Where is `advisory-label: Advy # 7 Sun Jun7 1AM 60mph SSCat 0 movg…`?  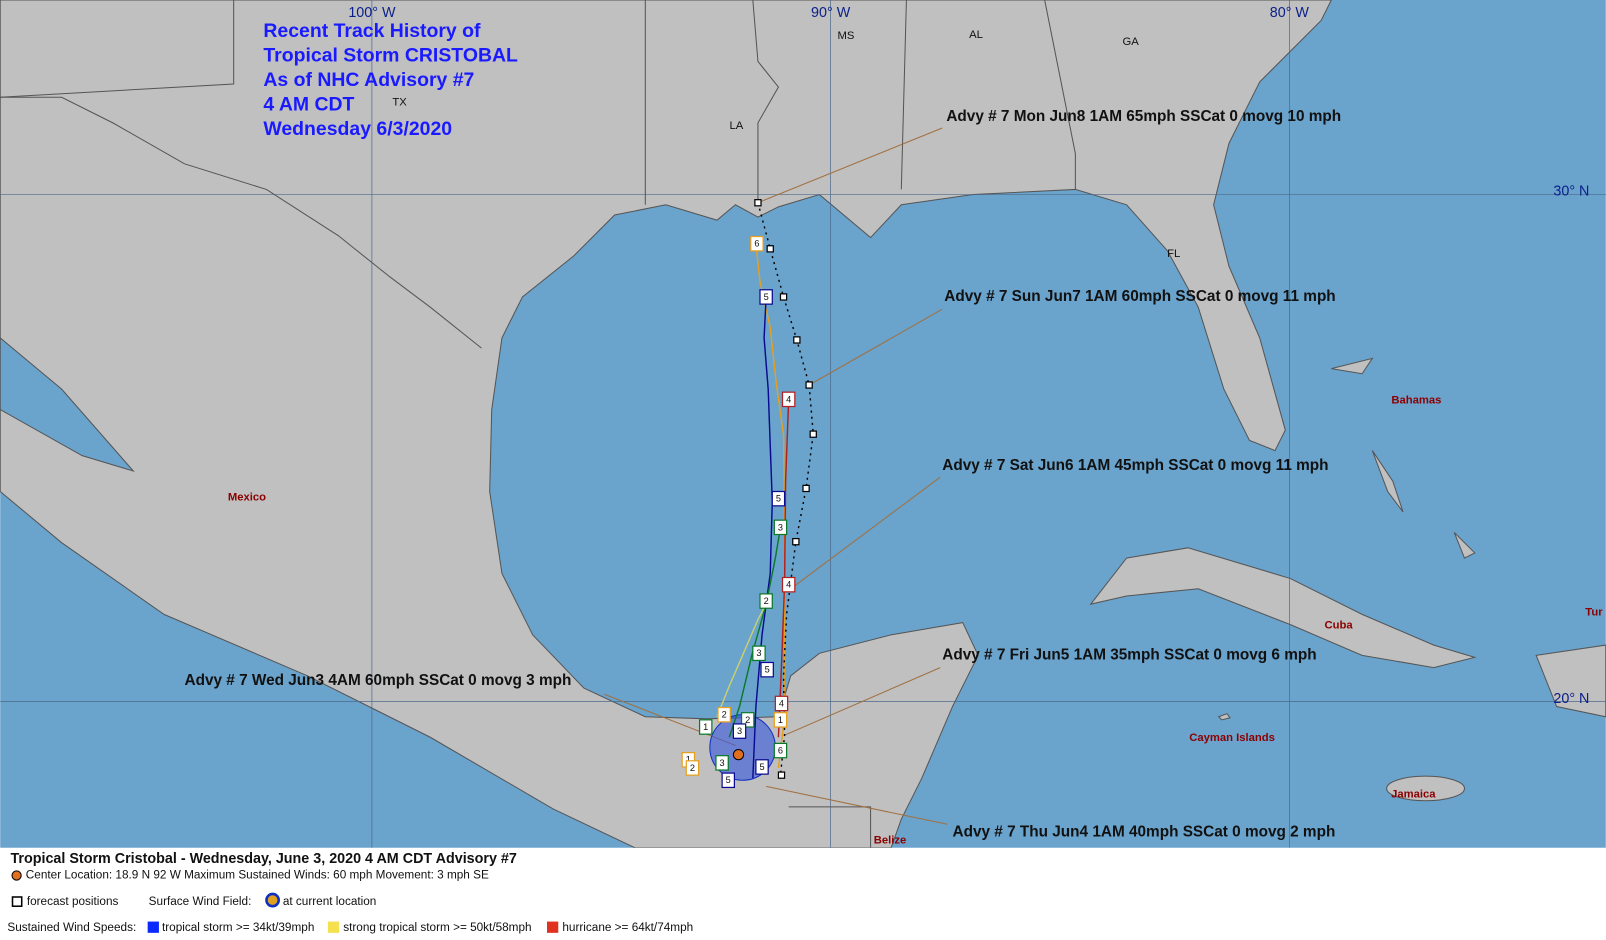
advisory-label: Advy # 7 Sun Jun7 1AM 60mph SSCat 0 movg… is located at coordinates (1139, 296).